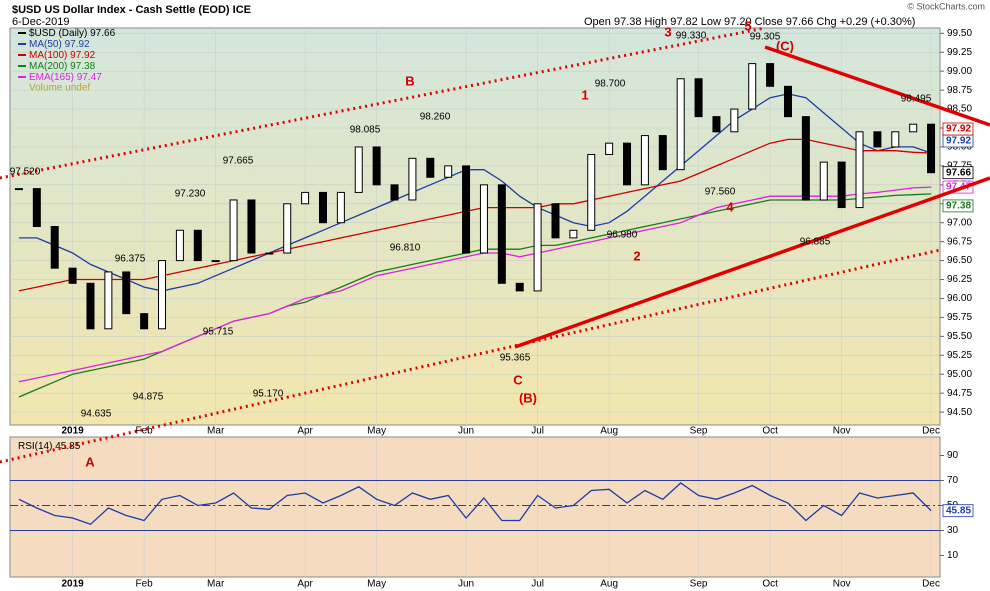 The height and width of the screenshot is (591, 990). What do you see at coordinates (130, 259) in the screenshot?
I see `price-annotation: 96.375` at bounding box center [130, 259].